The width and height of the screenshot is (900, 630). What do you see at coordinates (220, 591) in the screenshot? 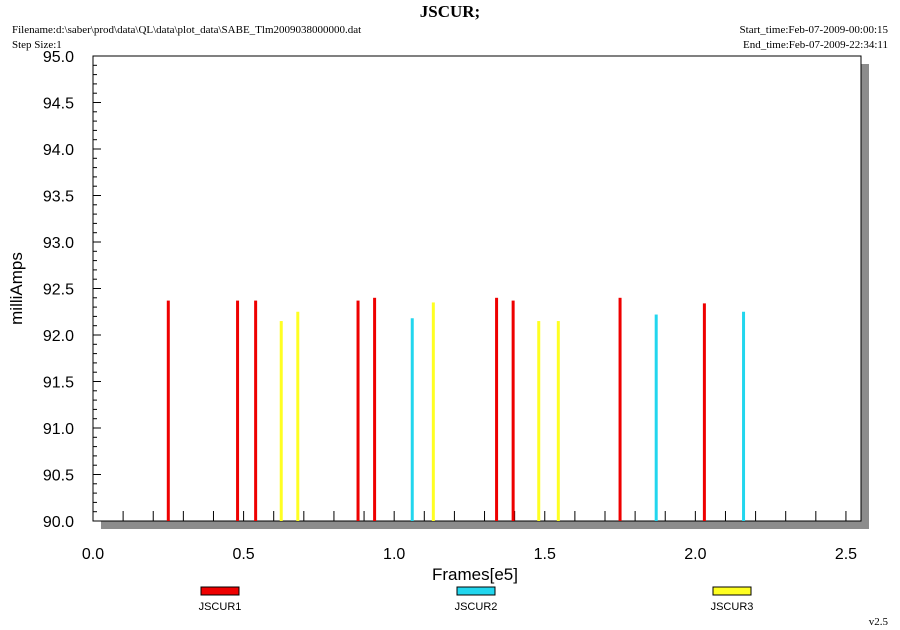
I see `legend-swatch-jscur1` at bounding box center [220, 591].